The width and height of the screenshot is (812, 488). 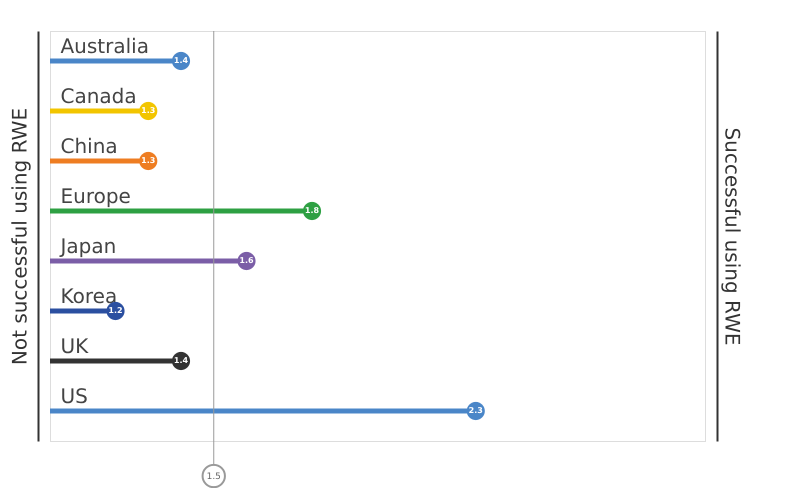 I want to click on y-tick-label: UK, so click(x=75, y=346).